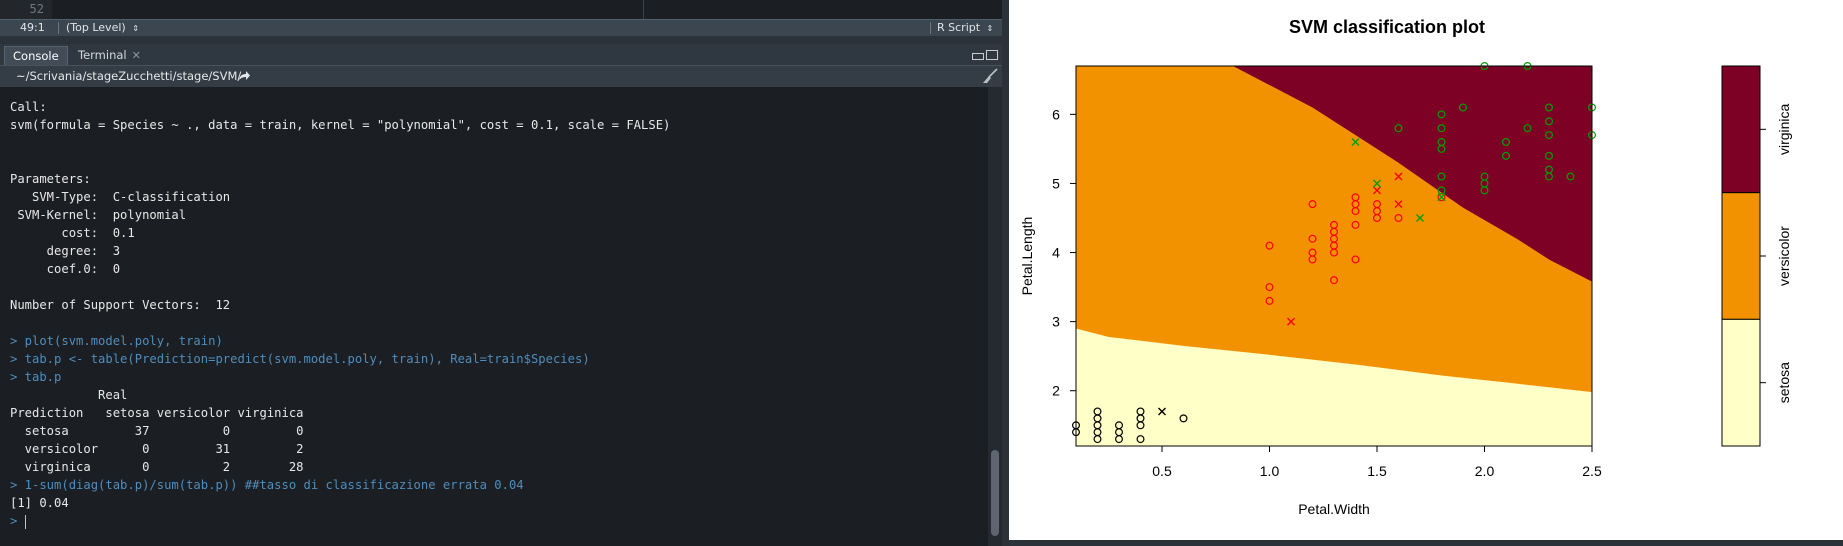 This screenshot has width=1843, height=546. I want to click on console-line: SVM-Type: C-classification, so click(120, 197).